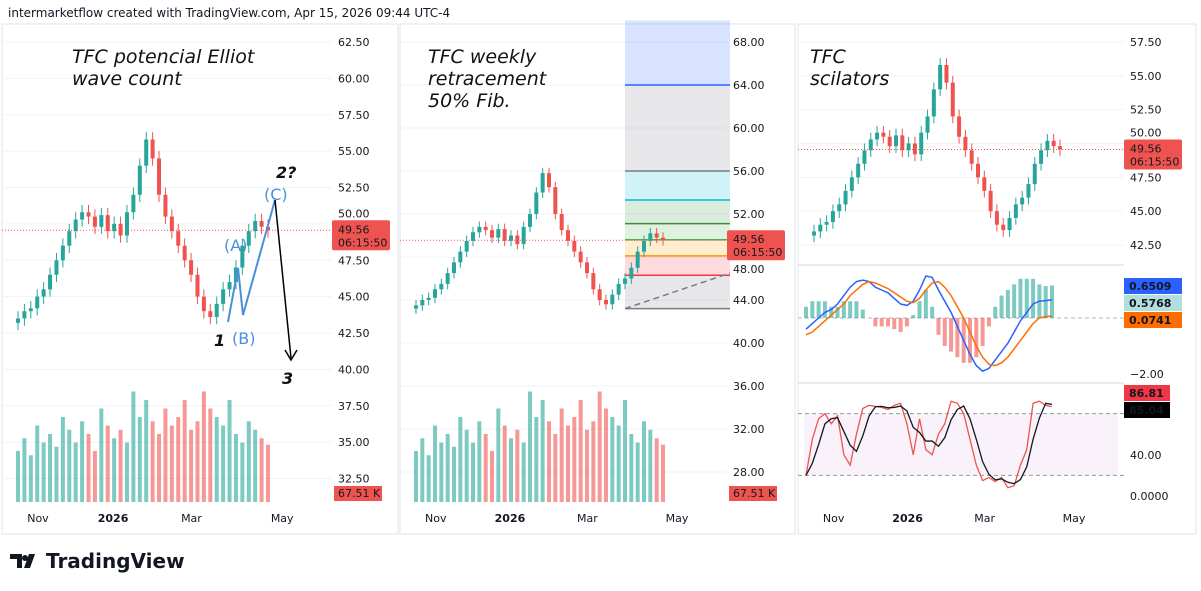 This screenshot has height=591, width=1201. I want to click on x-tick-label: Mar, so click(191, 518).